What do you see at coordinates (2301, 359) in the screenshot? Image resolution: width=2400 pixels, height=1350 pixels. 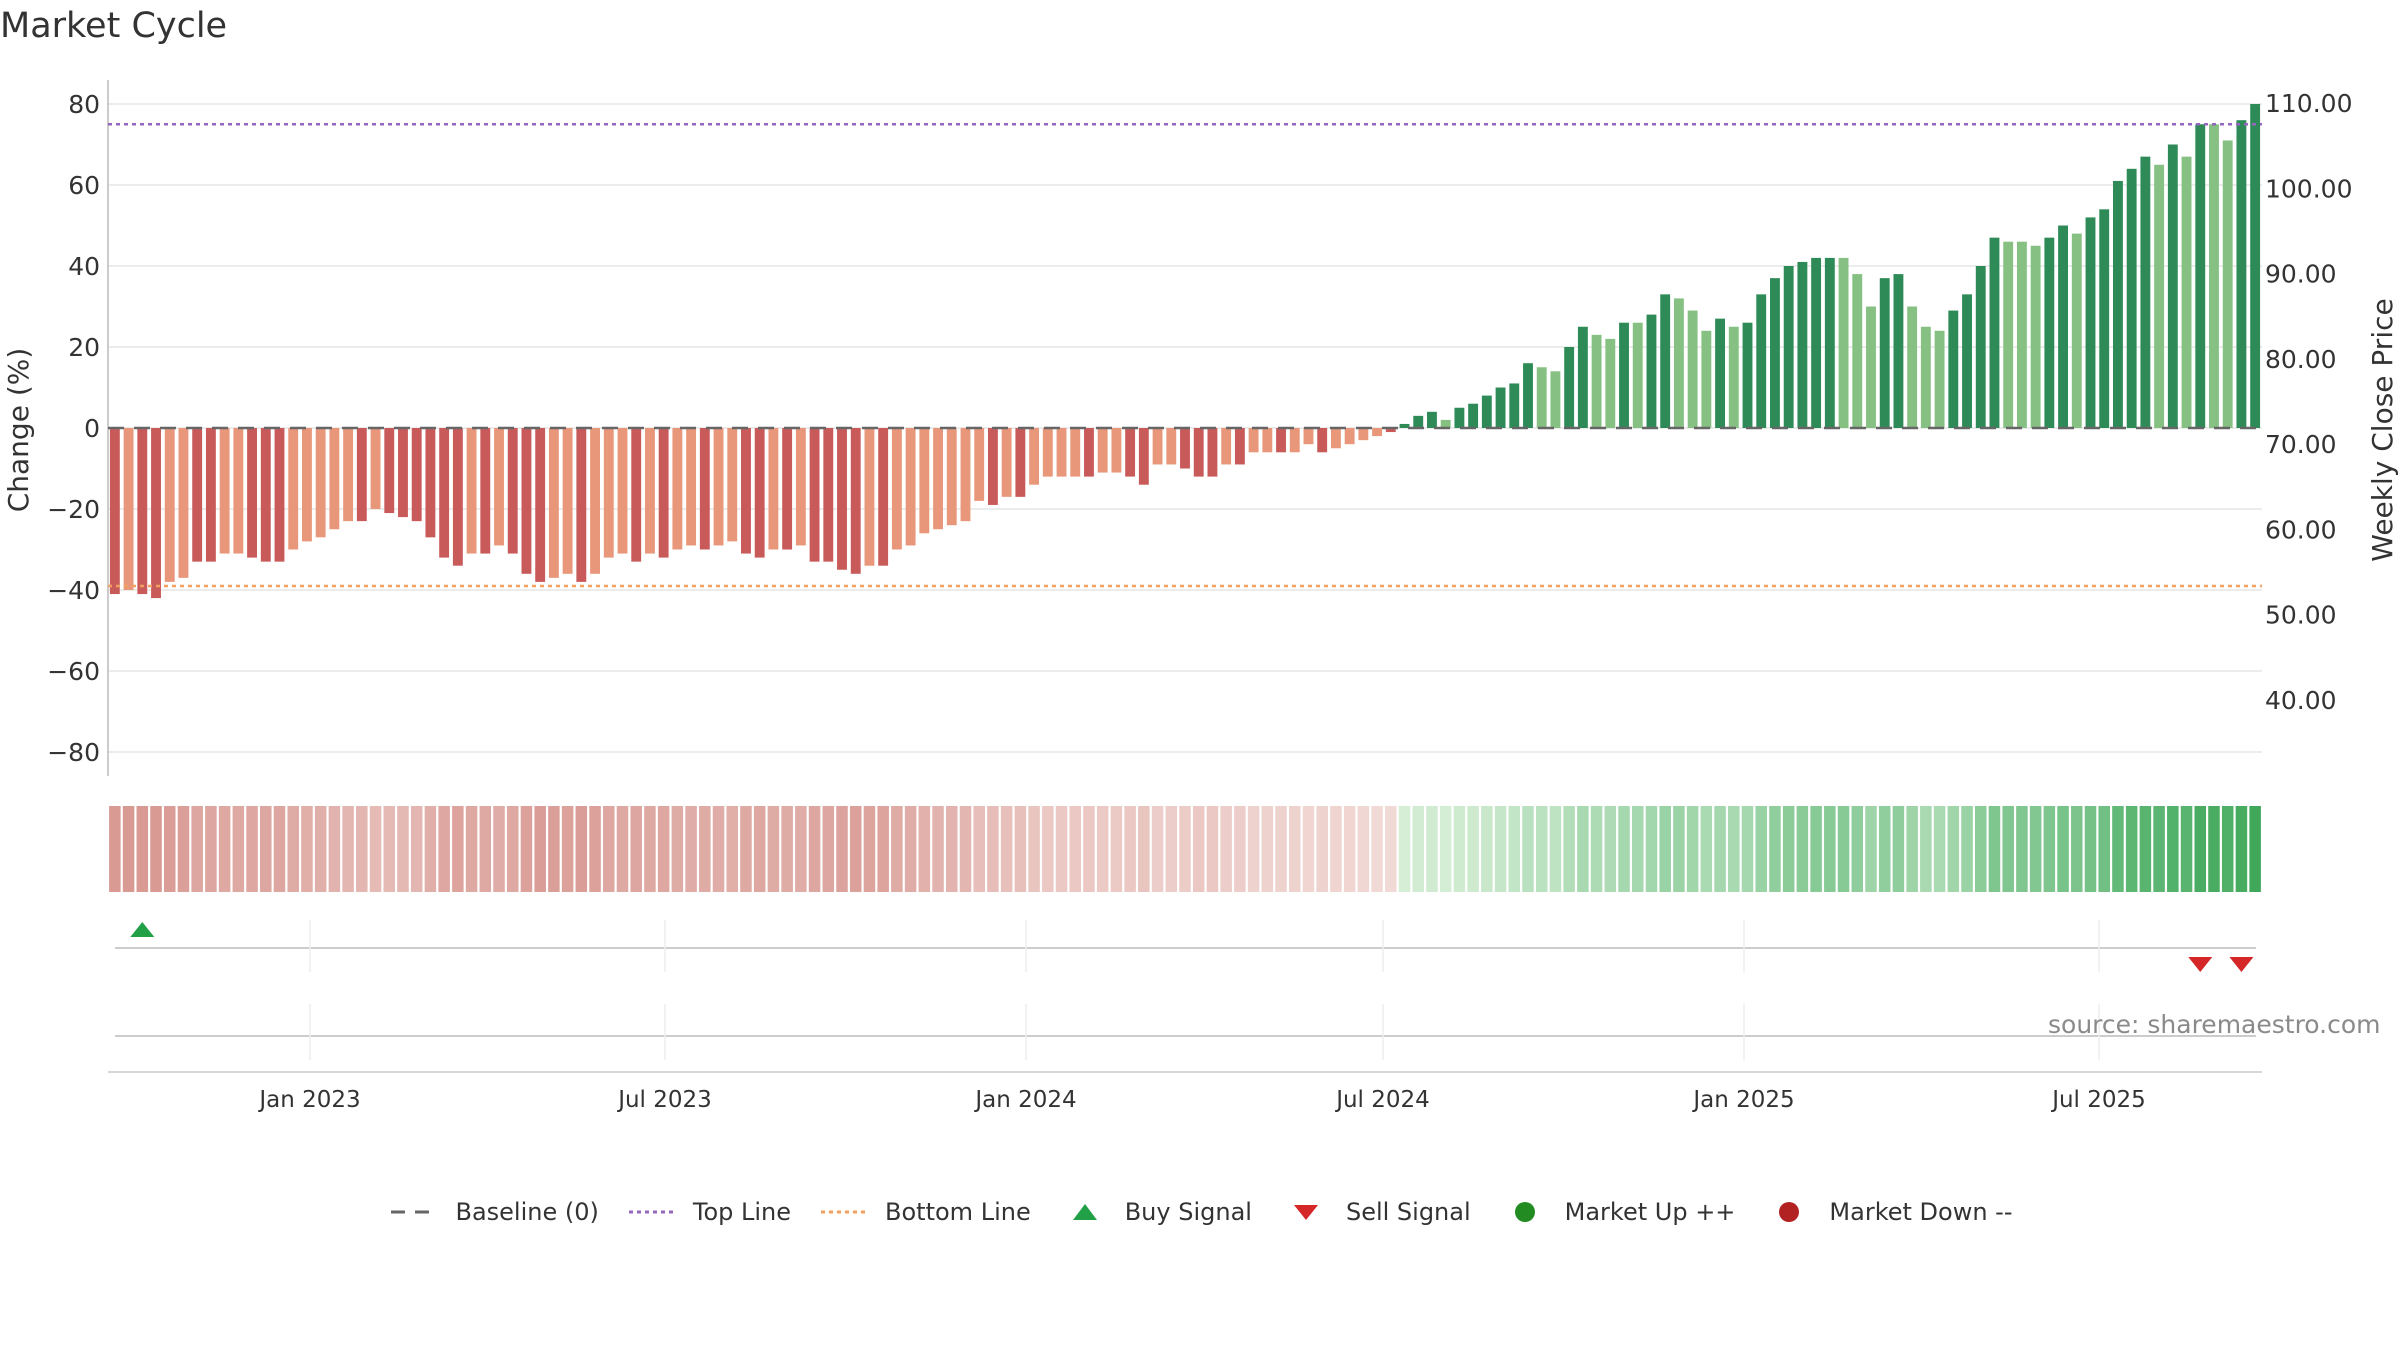 I see `right-tick-label: 80.00` at bounding box center [2301, 359].